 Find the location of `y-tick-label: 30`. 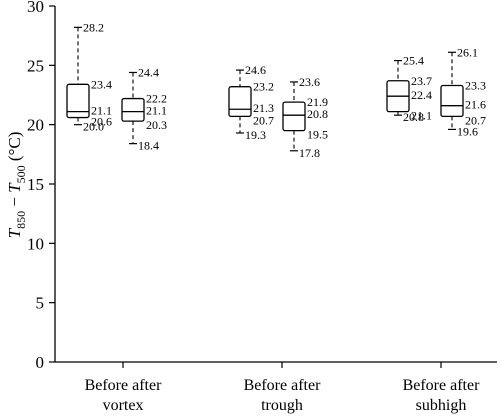

y-tick-label: 30 is located at coordinates (35, 8).